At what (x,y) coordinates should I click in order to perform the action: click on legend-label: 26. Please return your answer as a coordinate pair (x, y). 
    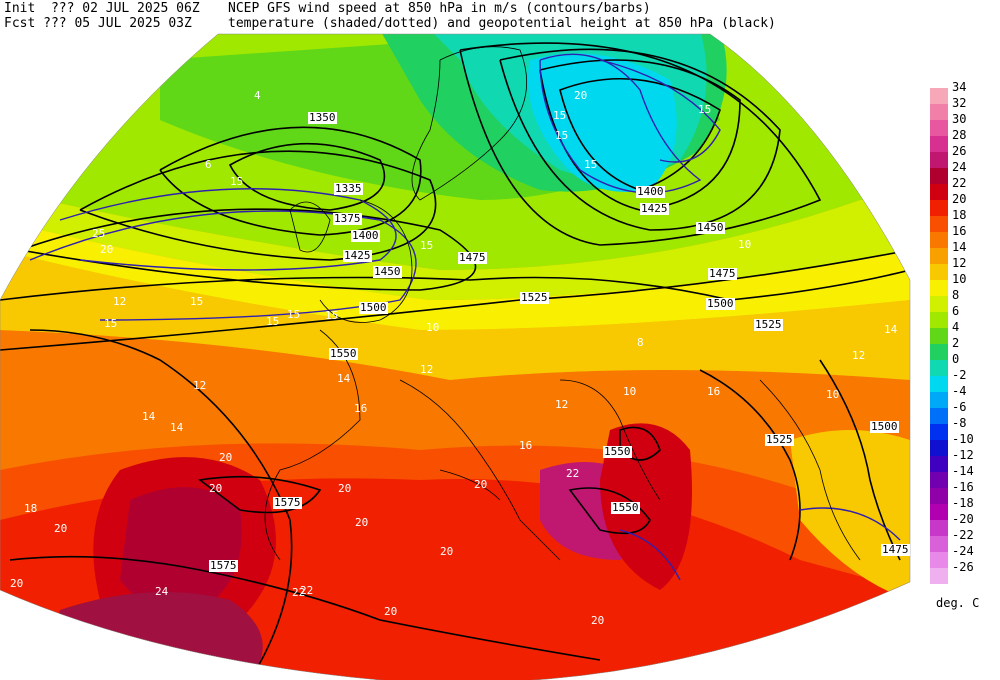
    Looking at the image, I should click on (959, 151).